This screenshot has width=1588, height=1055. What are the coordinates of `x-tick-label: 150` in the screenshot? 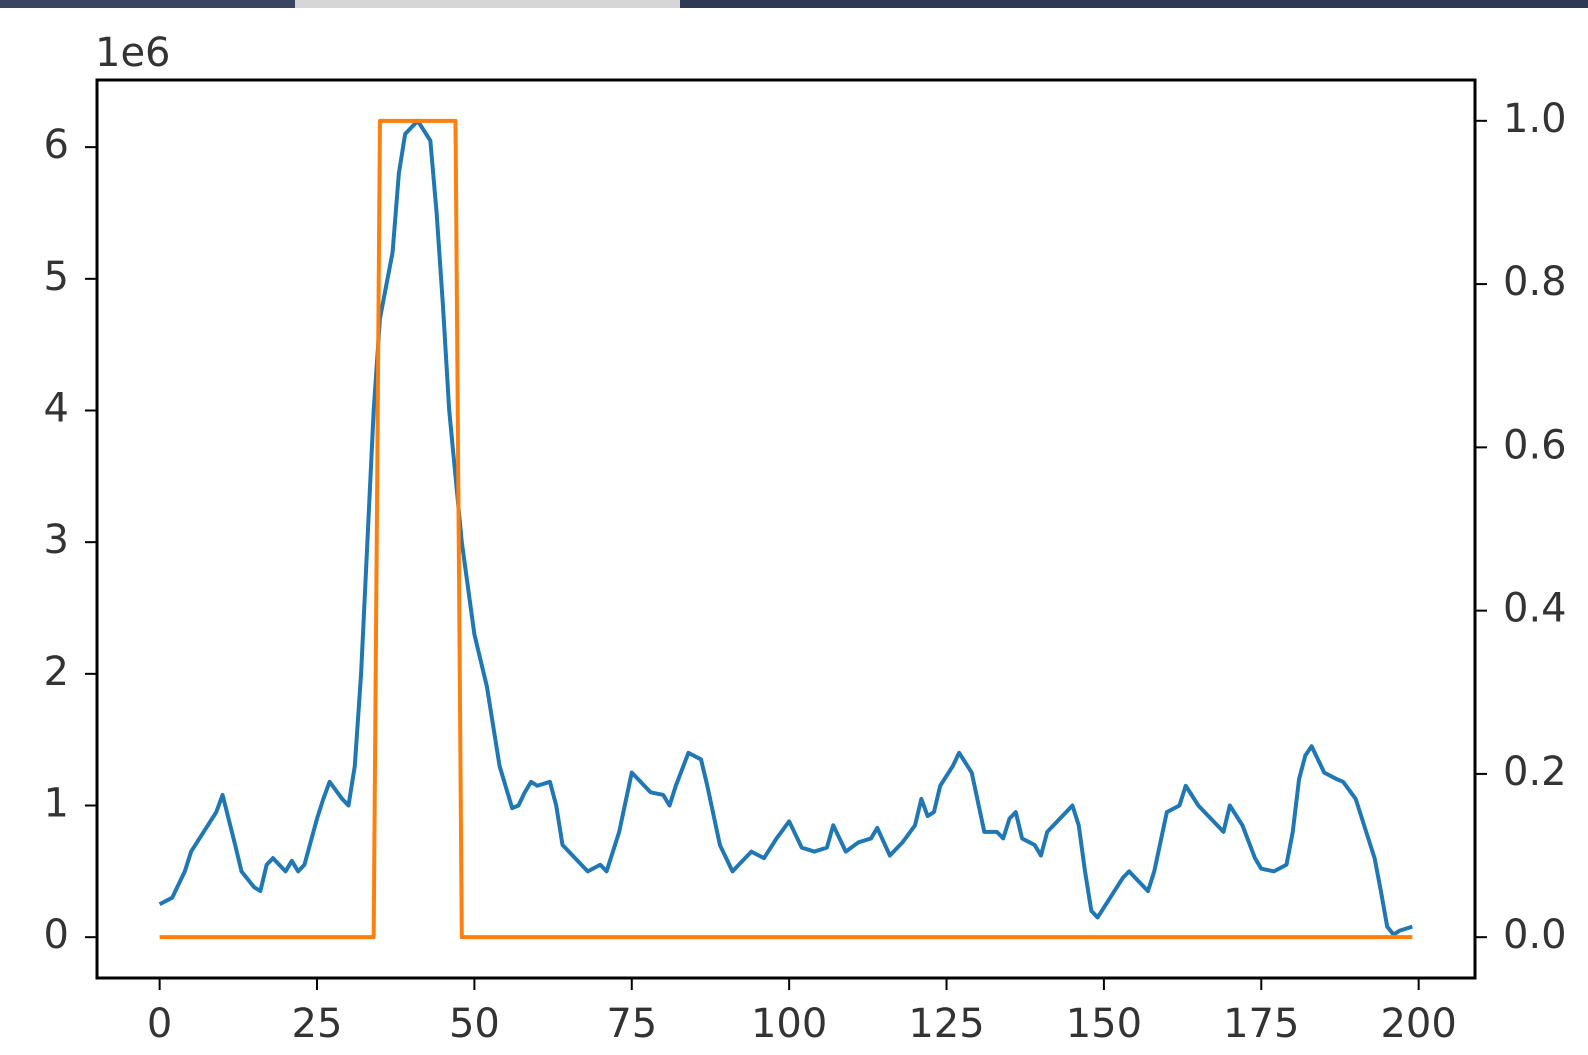 It's located at (1104, 1024).